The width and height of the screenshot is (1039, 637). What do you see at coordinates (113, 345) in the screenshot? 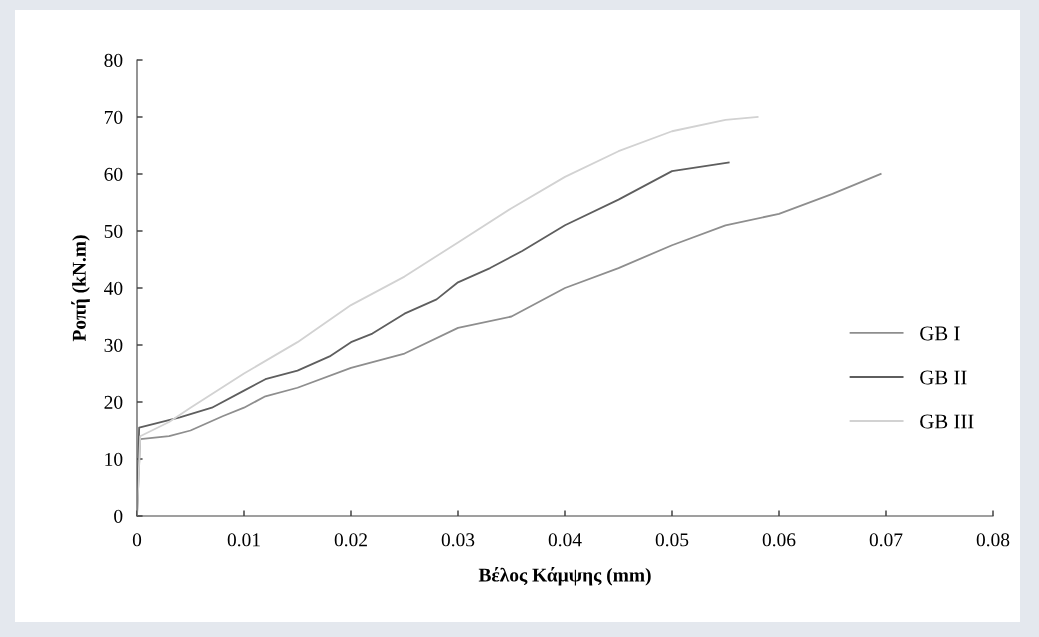
I see `y-tick-label: 30` at bounding box center [113, 345].